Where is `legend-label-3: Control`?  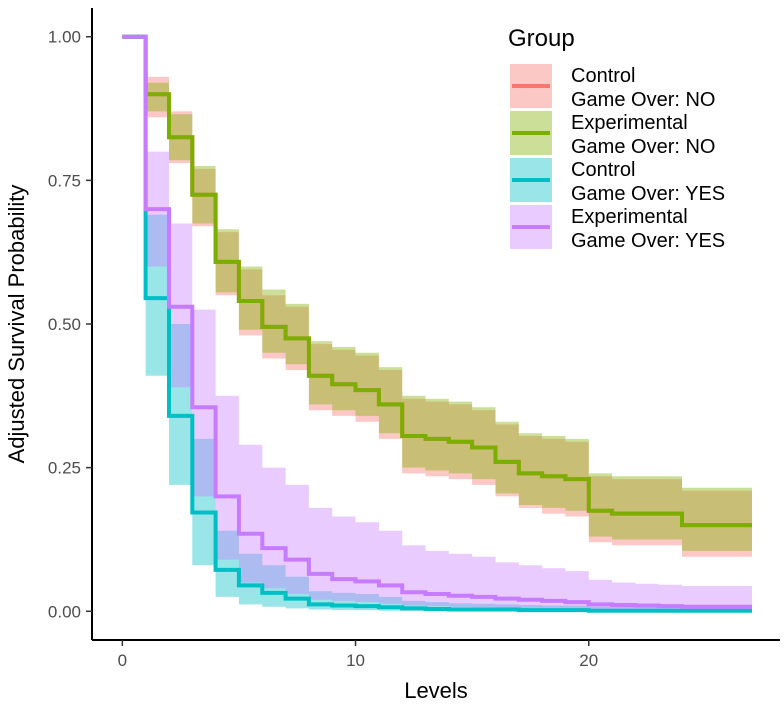
legend-label-3: Control is located at coordinates (603, 170).